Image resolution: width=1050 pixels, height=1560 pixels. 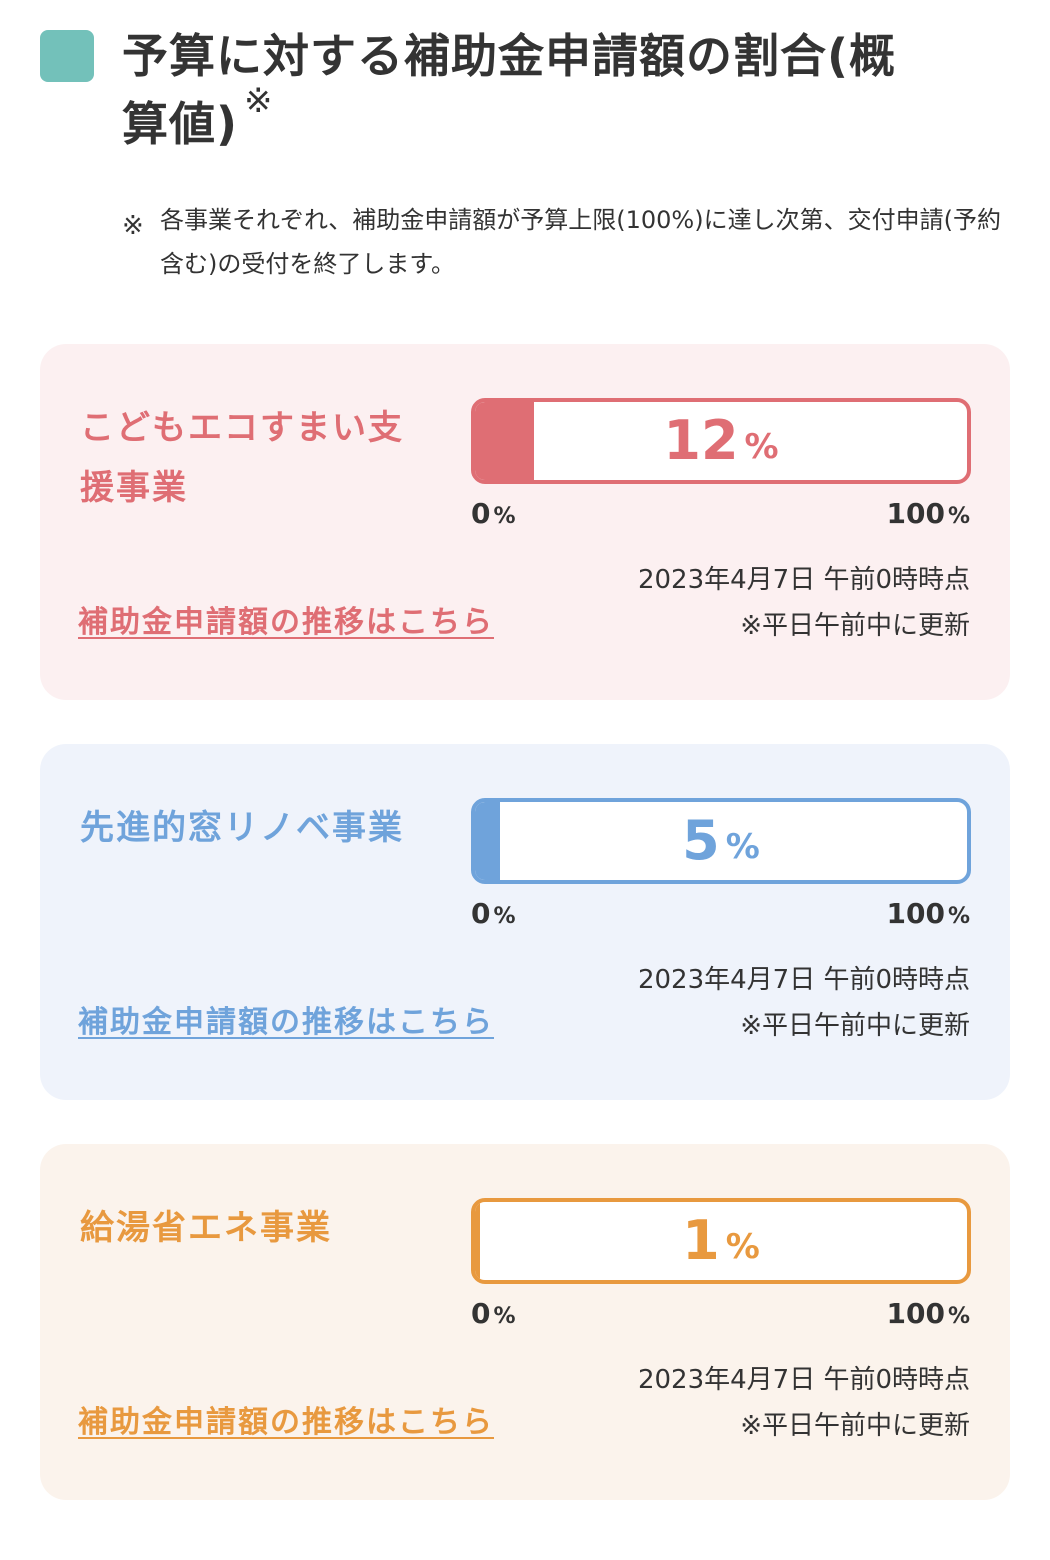 I want to click on budget-progress-bar: 5%, so click(x=721, y=841).